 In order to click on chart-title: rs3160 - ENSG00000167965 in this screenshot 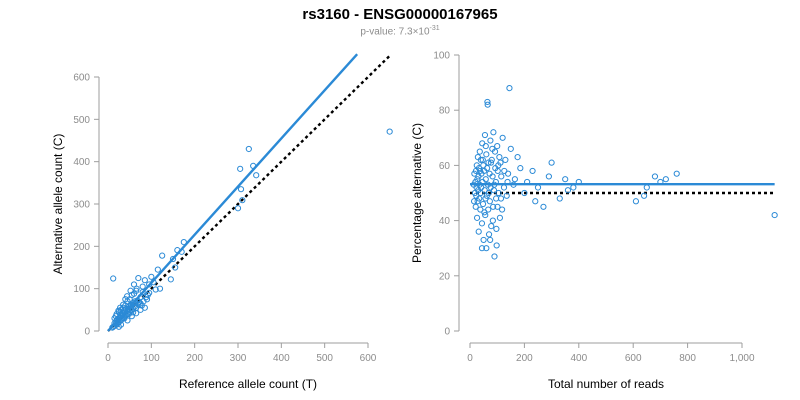, I will do `click(400, 14)`.